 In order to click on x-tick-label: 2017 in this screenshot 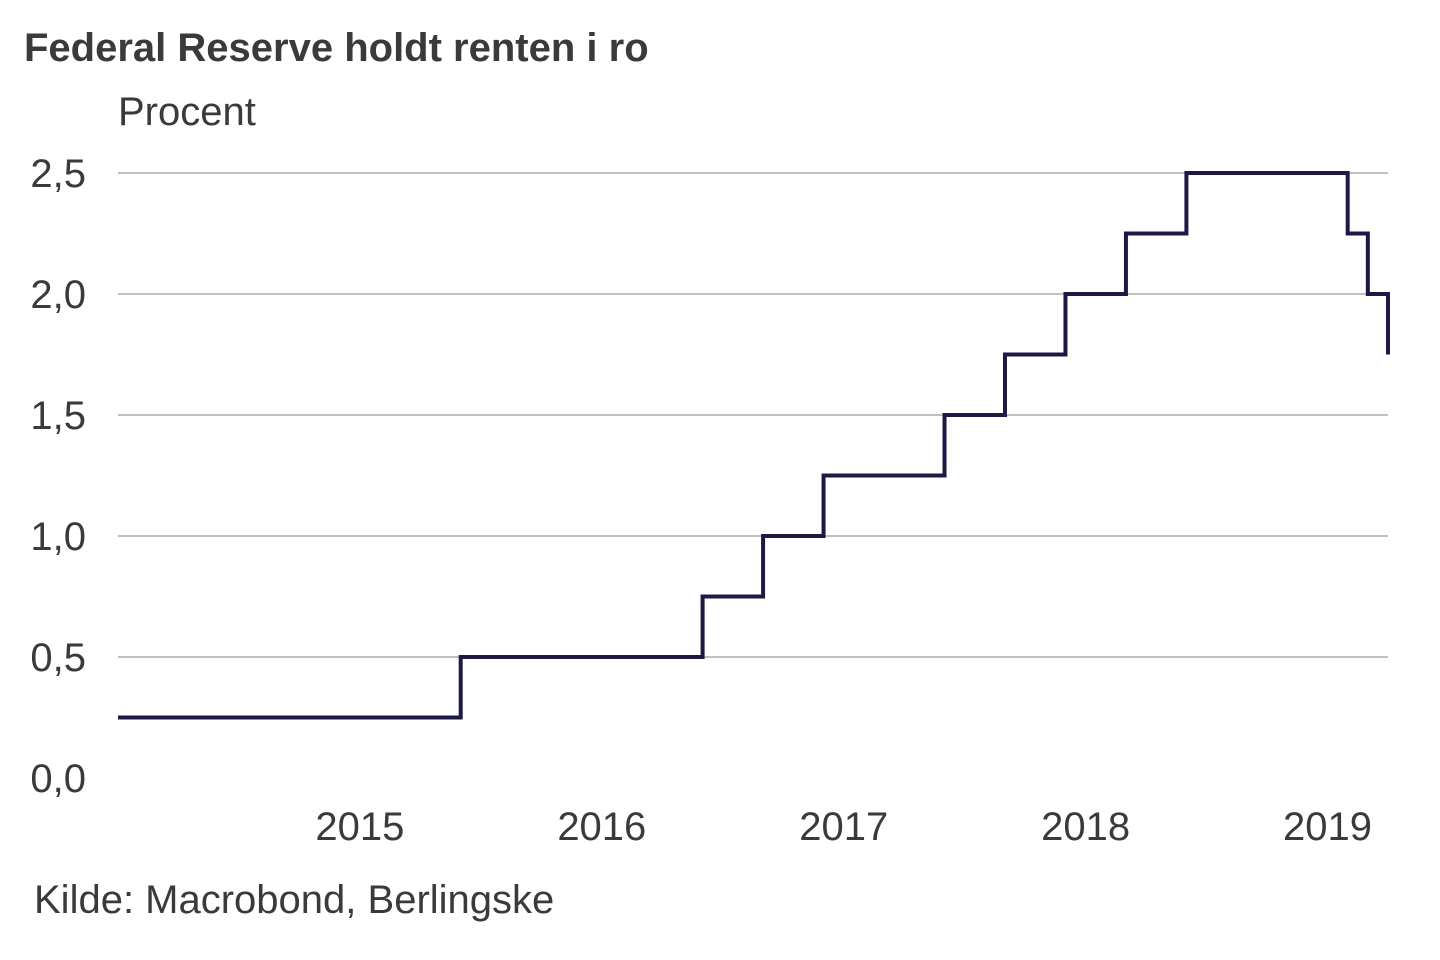, I will do `click(843, 827)`.